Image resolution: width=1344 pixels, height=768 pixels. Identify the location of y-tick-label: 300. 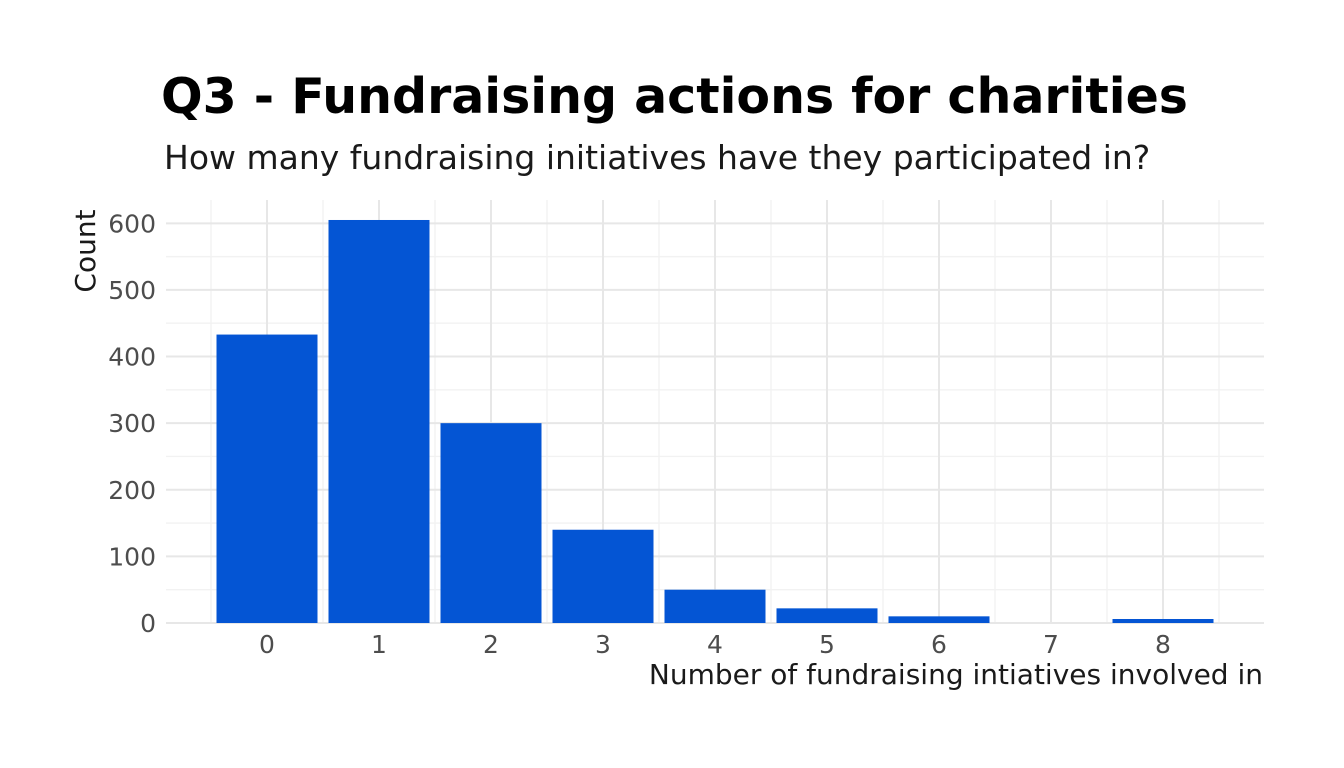
(132, 423).